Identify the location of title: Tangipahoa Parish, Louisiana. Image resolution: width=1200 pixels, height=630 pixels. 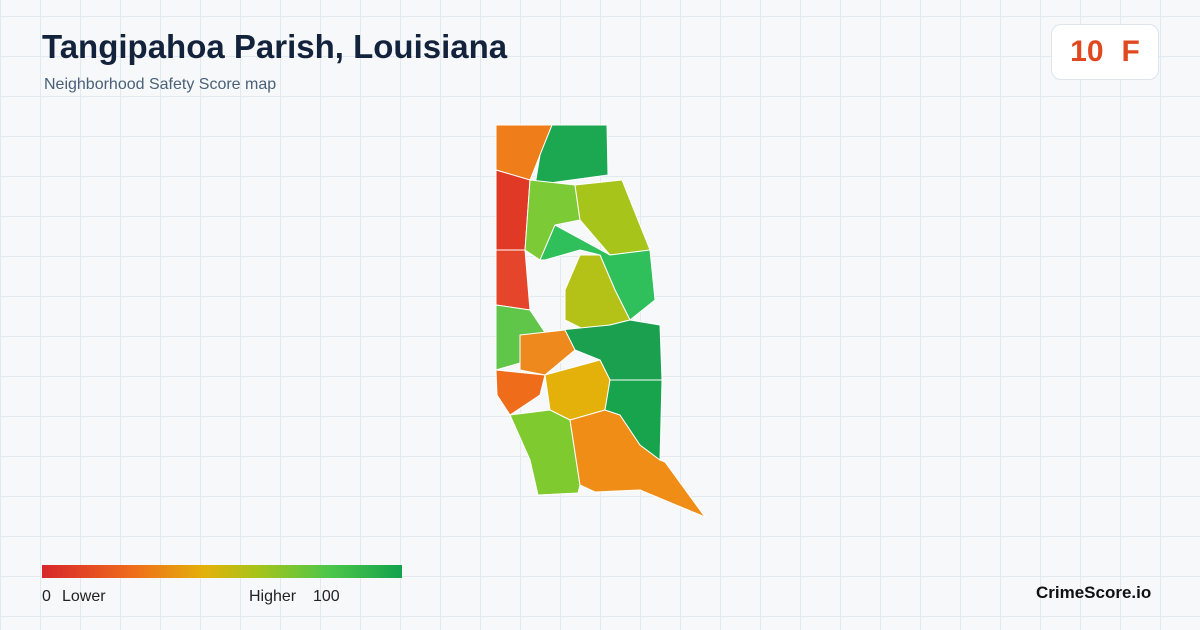
(275, 46).